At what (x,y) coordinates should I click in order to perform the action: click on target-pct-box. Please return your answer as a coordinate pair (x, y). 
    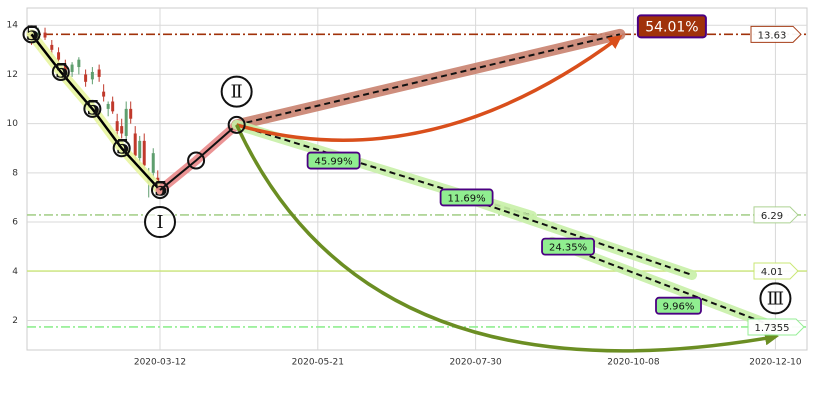
    Looking at the image, I should click on (671, 26).